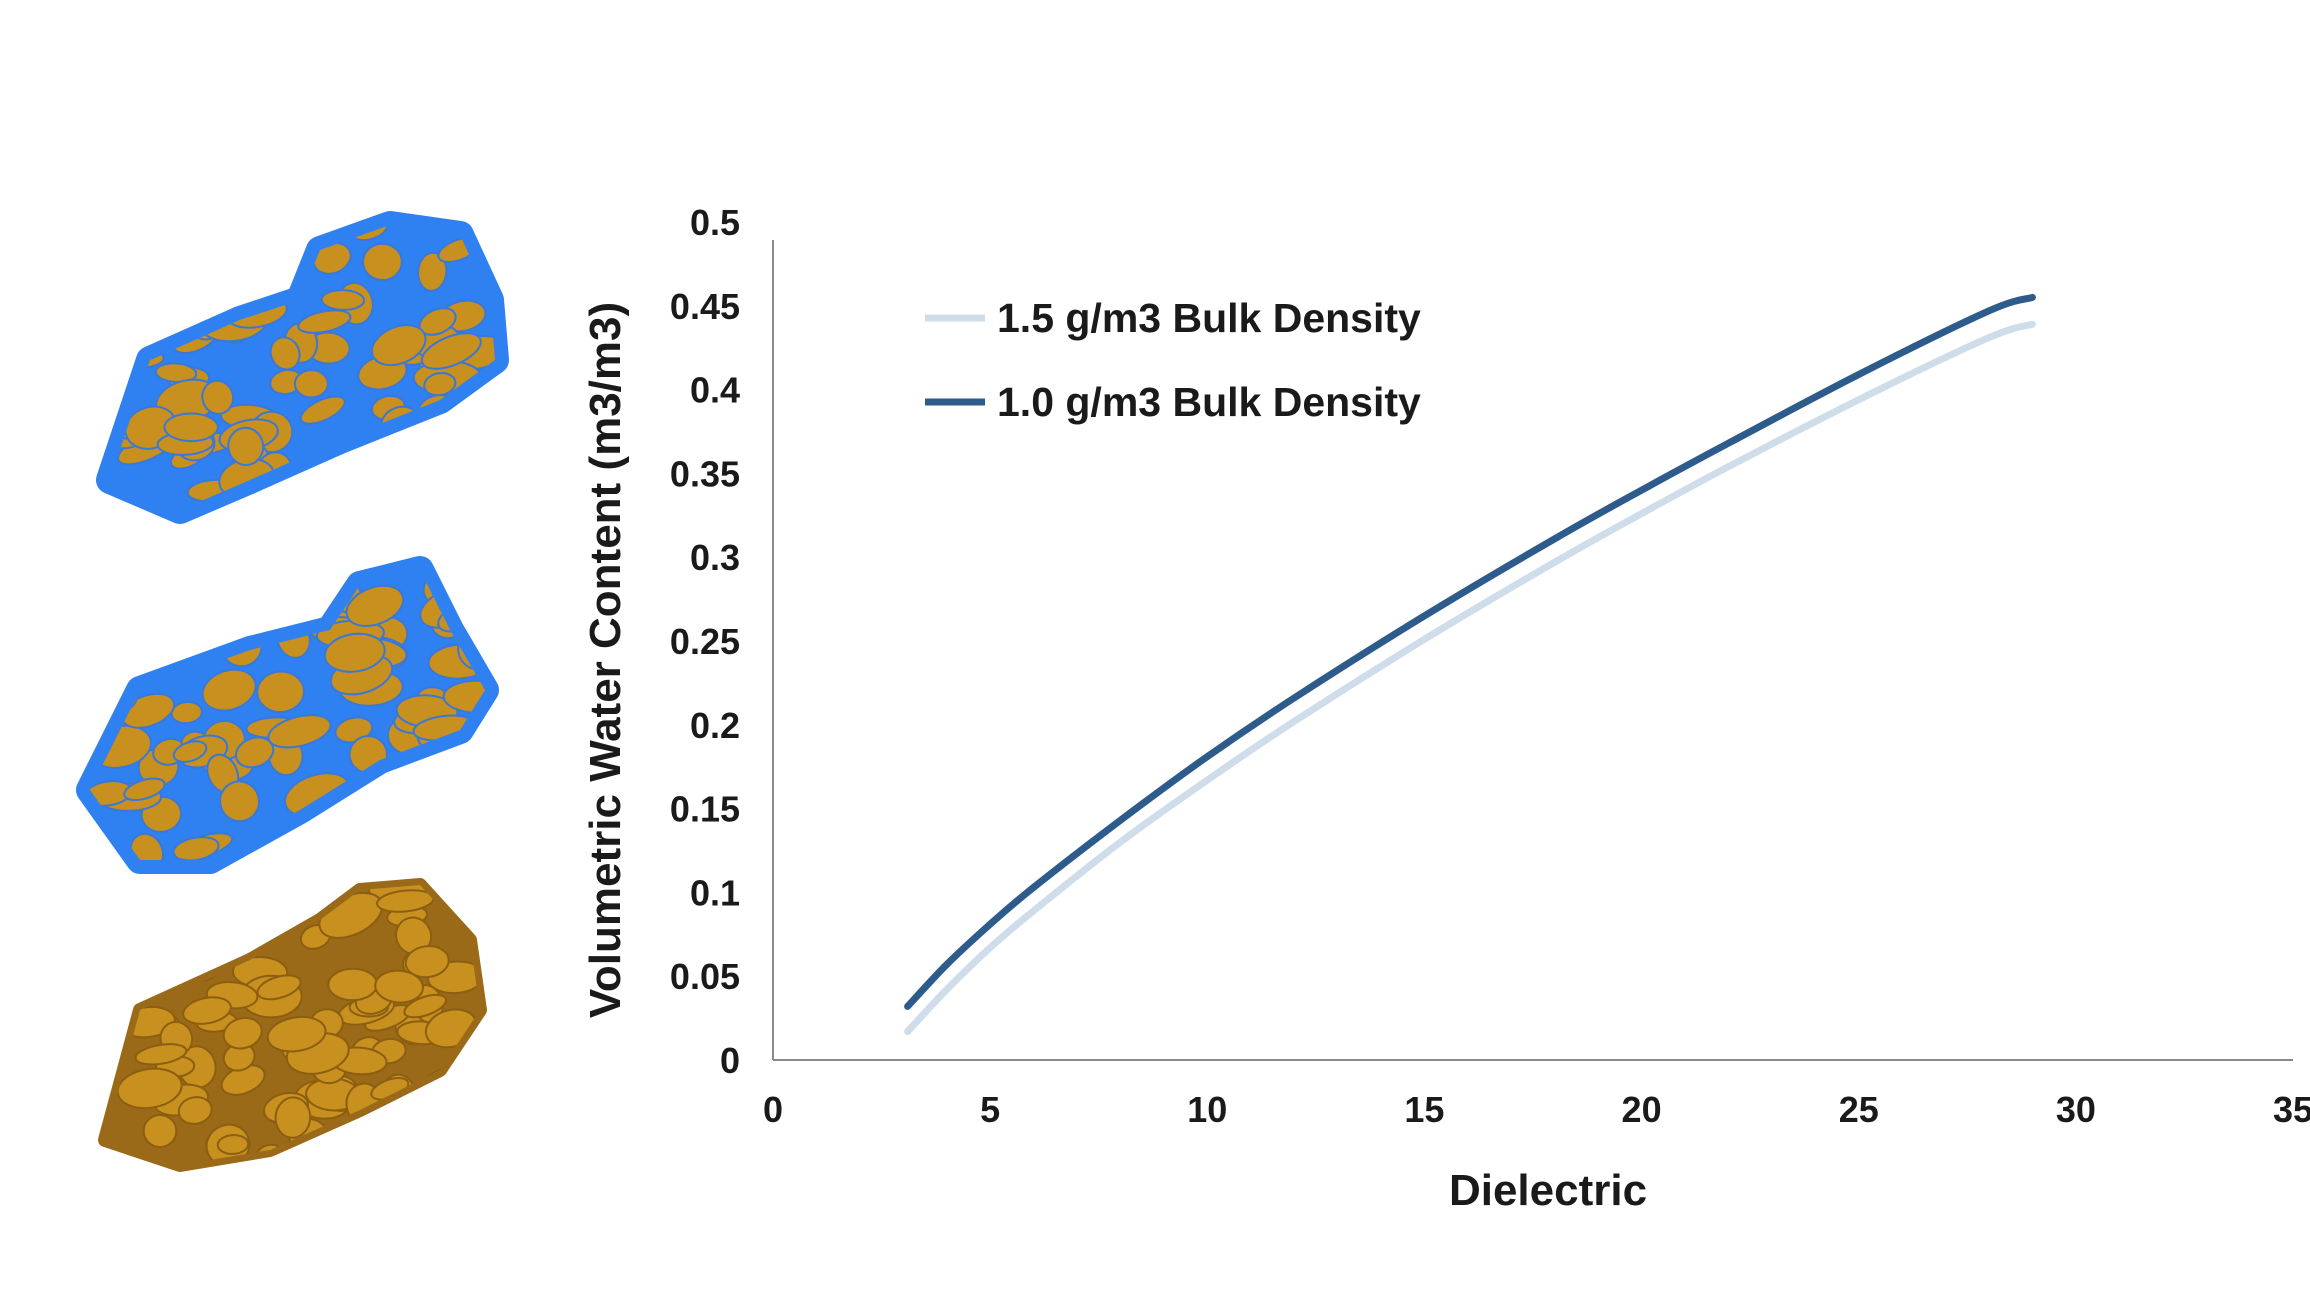 The image size is (2310, 1299). I want to click on x-tick-label: 25, so click(1859, 1109).